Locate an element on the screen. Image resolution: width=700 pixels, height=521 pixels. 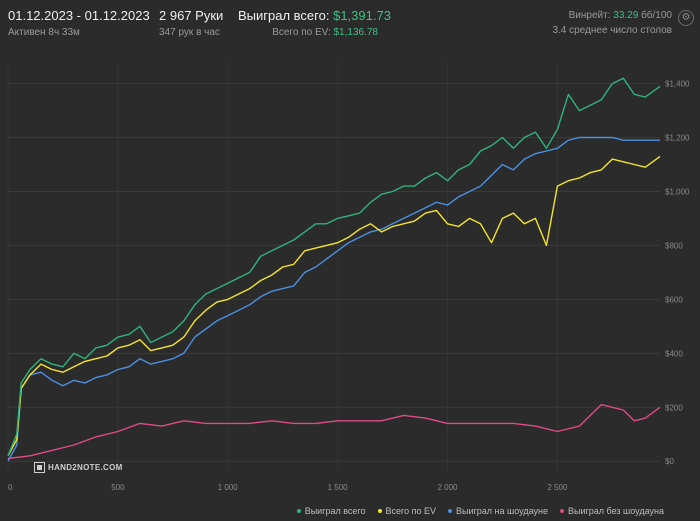
hands-count: 2 967 Руки is located at coordinates (191, 15).